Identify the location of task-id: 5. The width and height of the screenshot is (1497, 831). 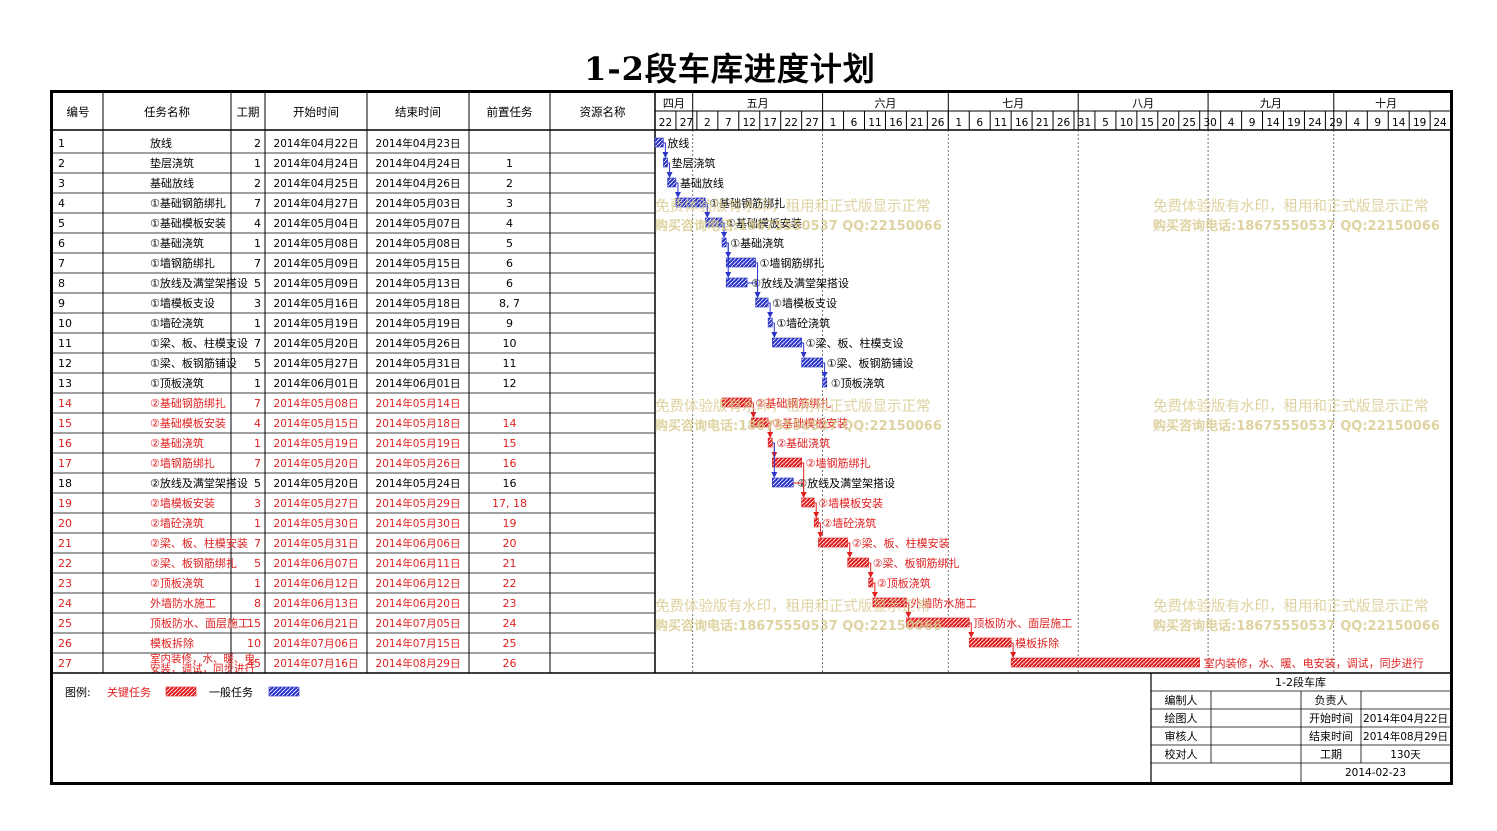
(61, 223).